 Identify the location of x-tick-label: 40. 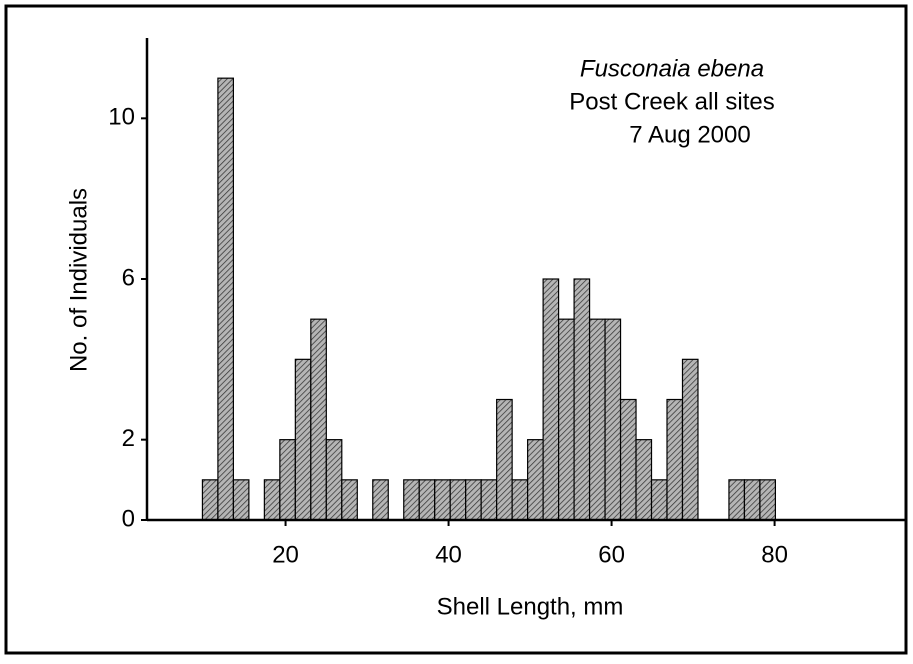
(448, 554).